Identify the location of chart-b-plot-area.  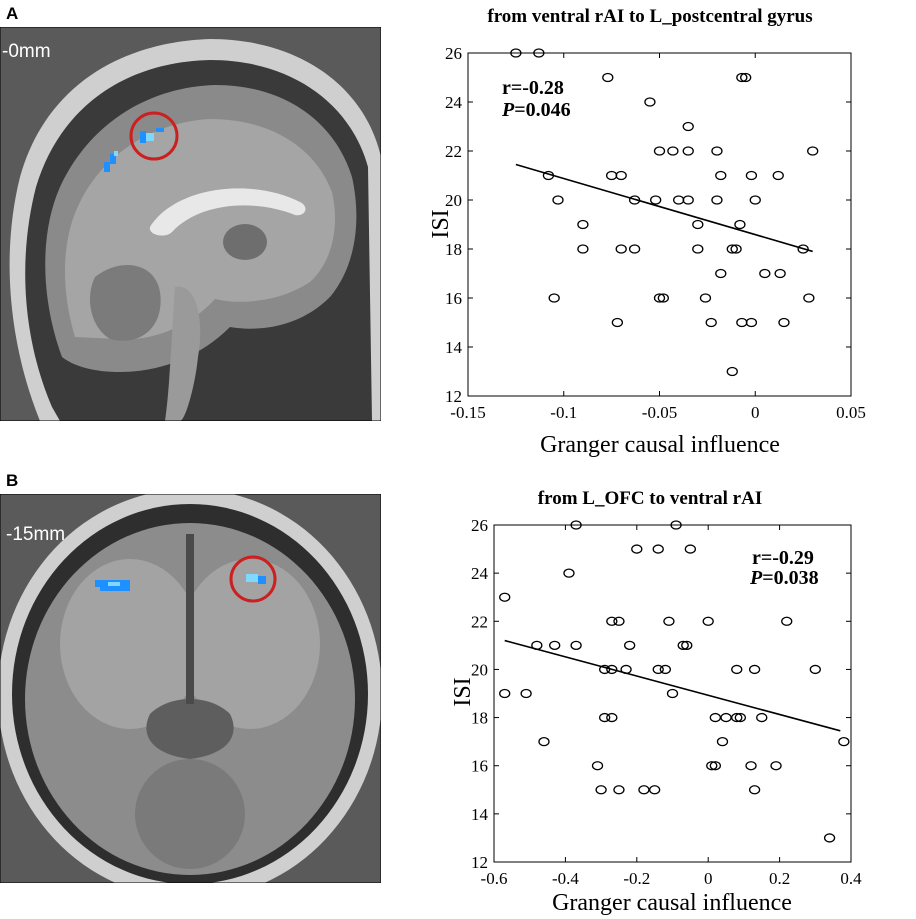
(672, 693).